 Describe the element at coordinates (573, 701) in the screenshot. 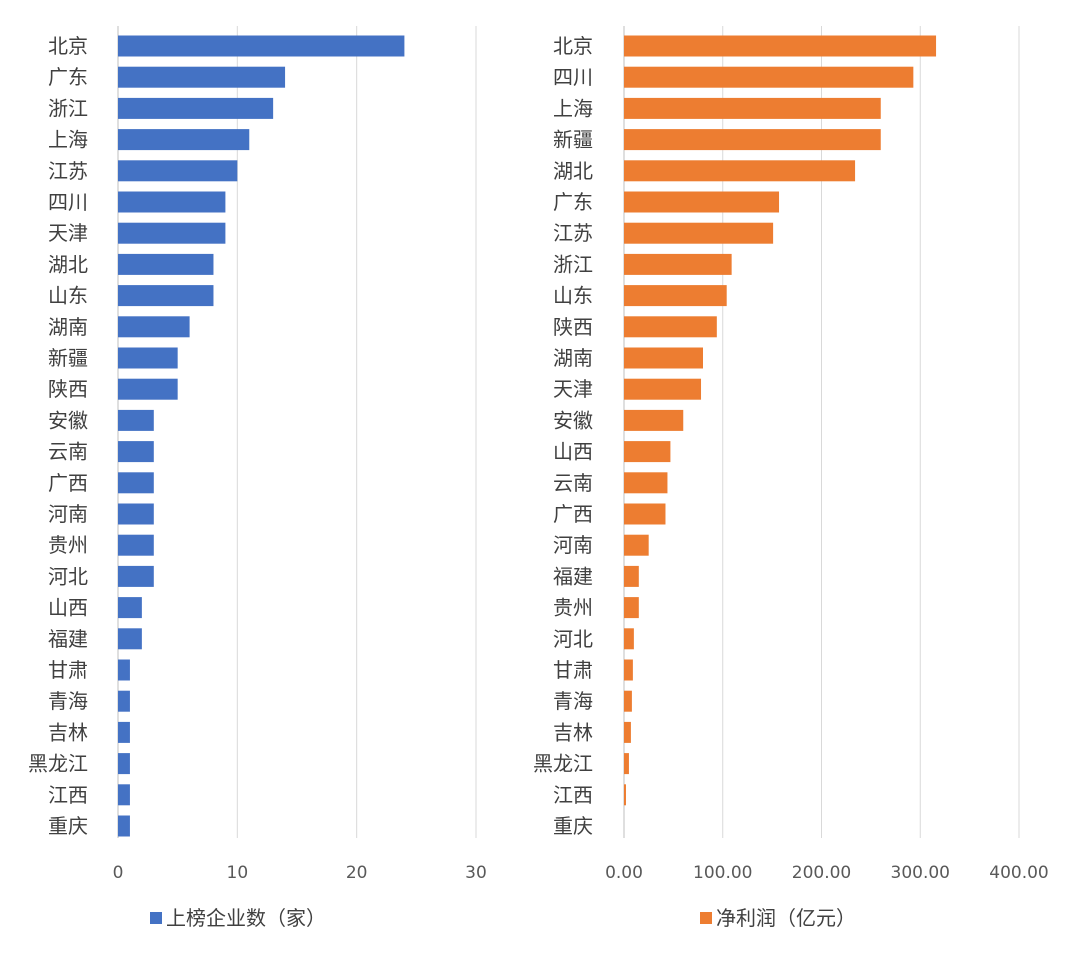

I see `category-label: 青海` at that location.